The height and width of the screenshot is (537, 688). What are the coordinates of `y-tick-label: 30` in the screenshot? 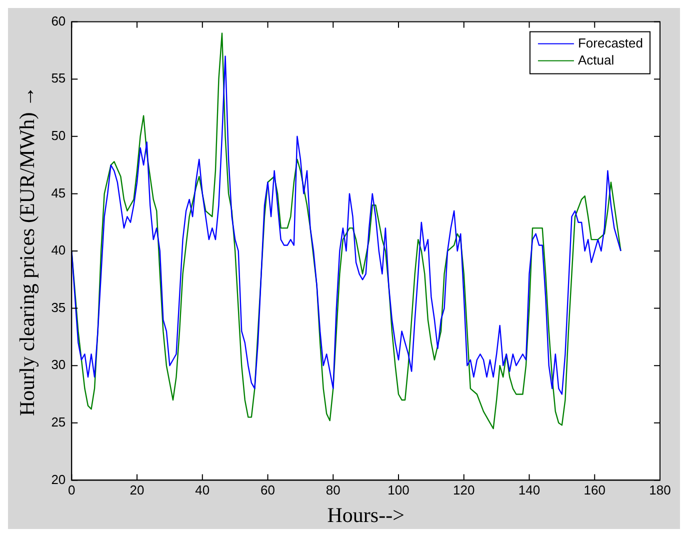 It's located at (58, 364).